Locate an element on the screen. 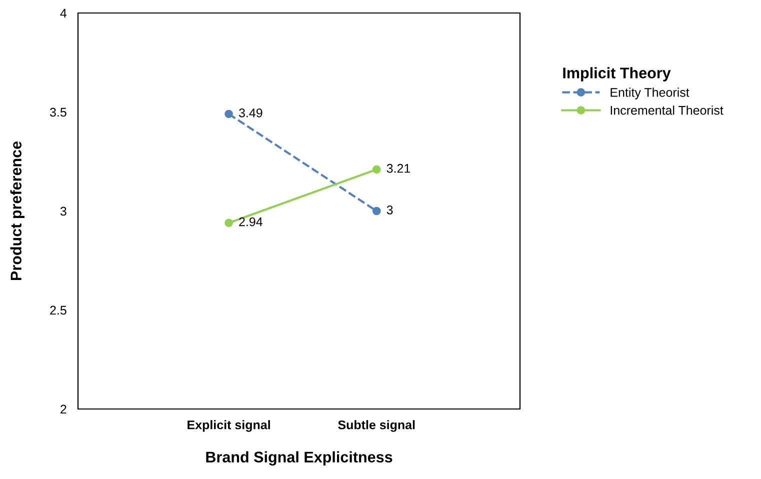  y-tick-label: 2.5 is located at coordinates (58, 310).